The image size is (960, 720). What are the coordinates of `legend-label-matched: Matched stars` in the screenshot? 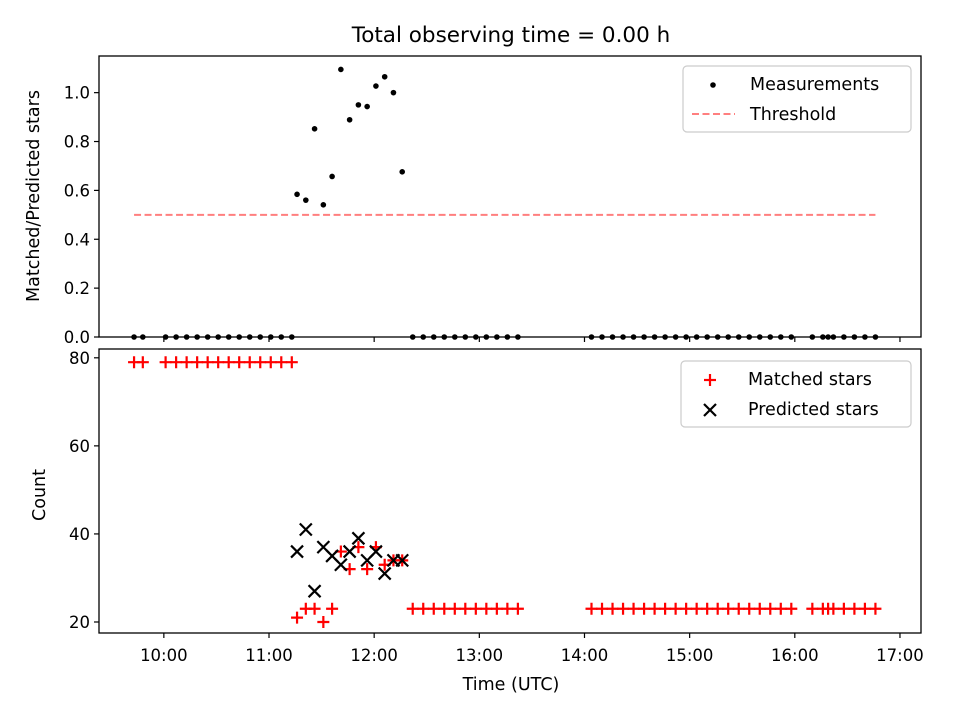 It's located at (810, 380).